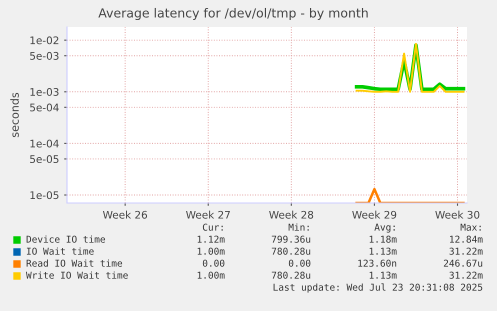  Describe the element at coordinates (44, 56) in the screenshot. I see `y-tick-label: 5e-03` at that location.